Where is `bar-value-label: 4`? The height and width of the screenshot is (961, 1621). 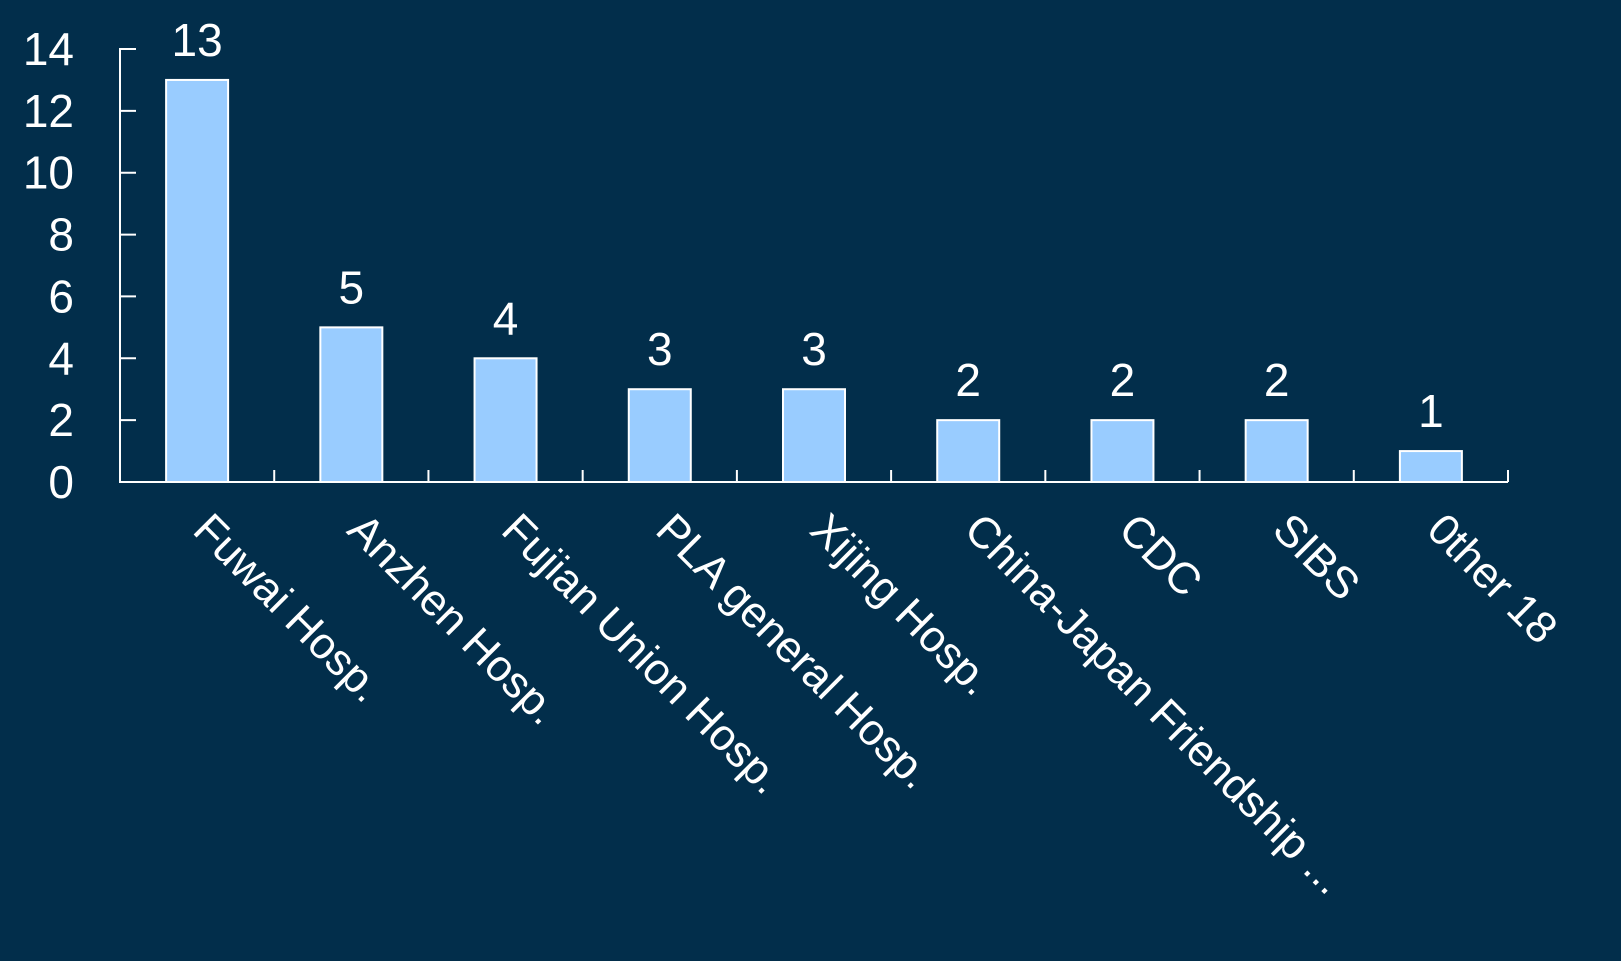
bar-value-label: 4 is located at coordinates (506, 318).